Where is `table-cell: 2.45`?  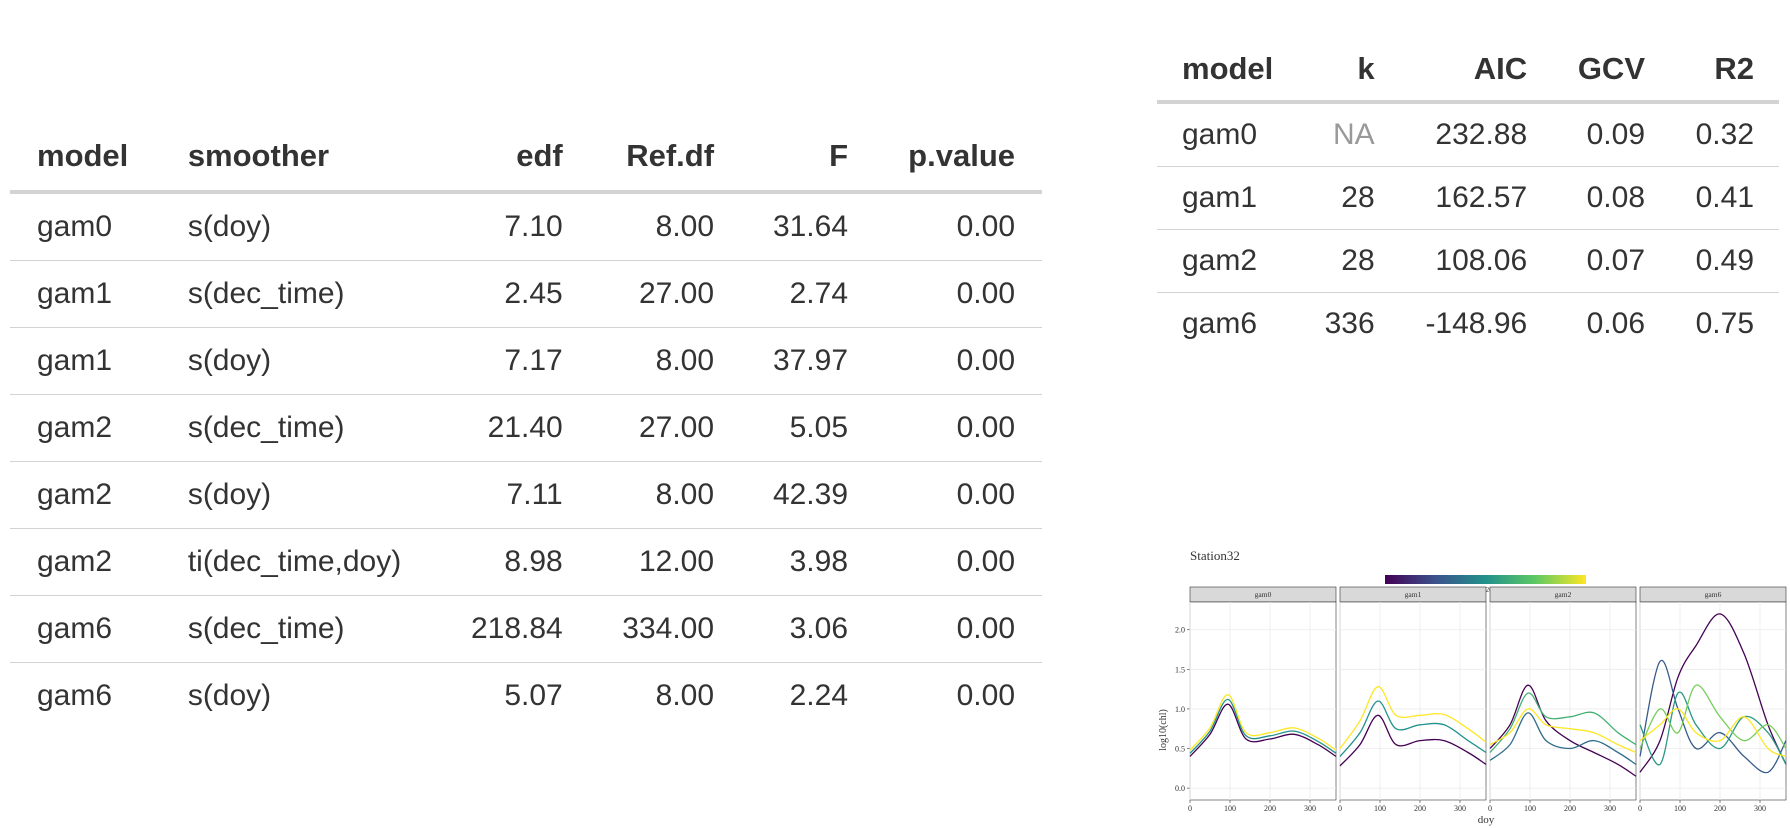 table-cell: 2.45 is located at coordinates (514, 294).